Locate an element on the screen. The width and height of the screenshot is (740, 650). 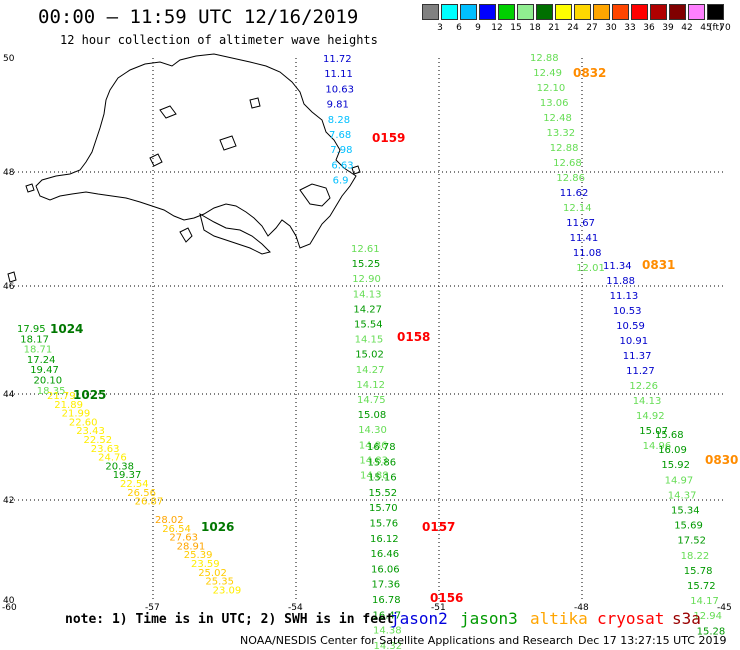
wave-height-value: 14.37 is located at coordinates (682, 495).